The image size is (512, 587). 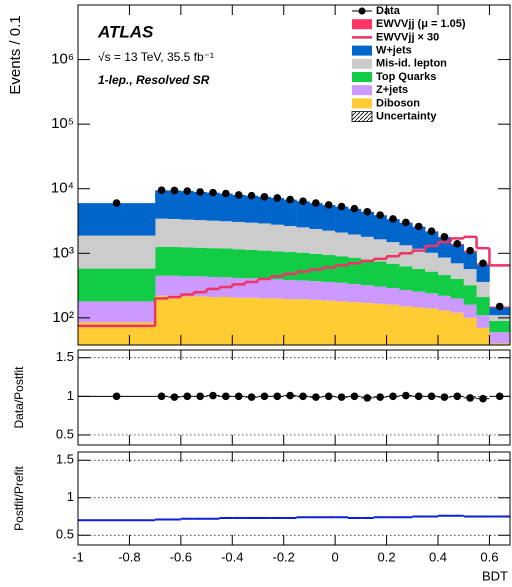 What do you see at coordinates (65, 534) in the screenshot?
I see `y-tick-label: 0.5` at bounding box center [65, 534].